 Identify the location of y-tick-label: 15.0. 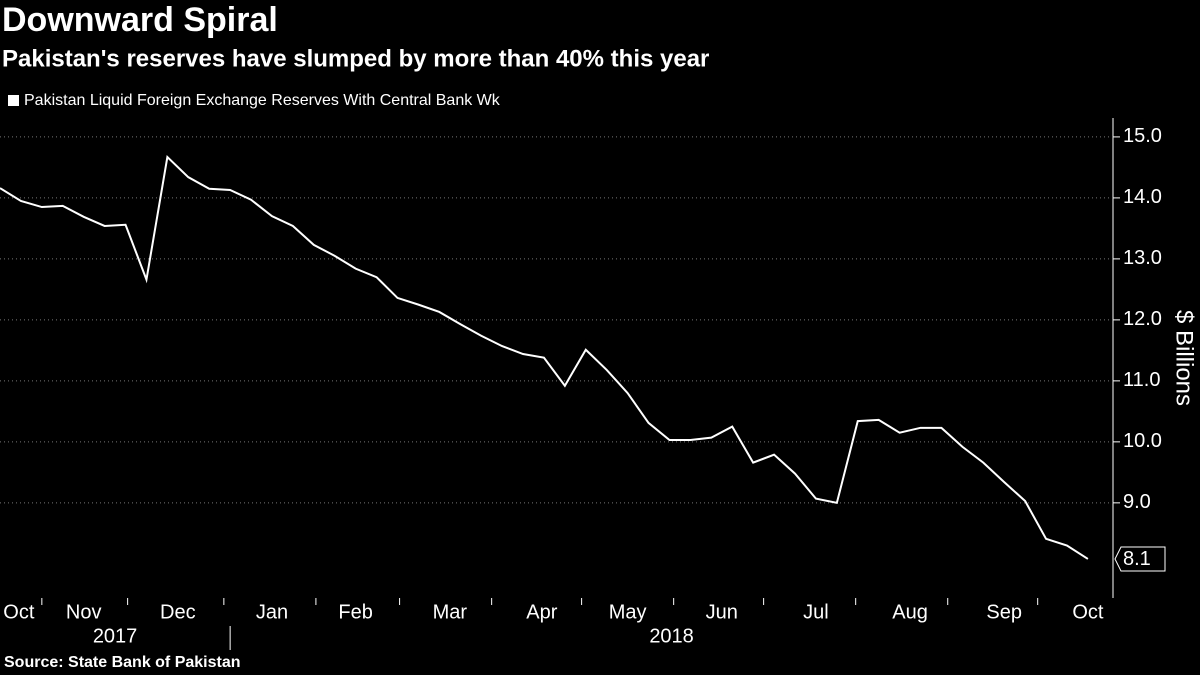
(1142, 136).